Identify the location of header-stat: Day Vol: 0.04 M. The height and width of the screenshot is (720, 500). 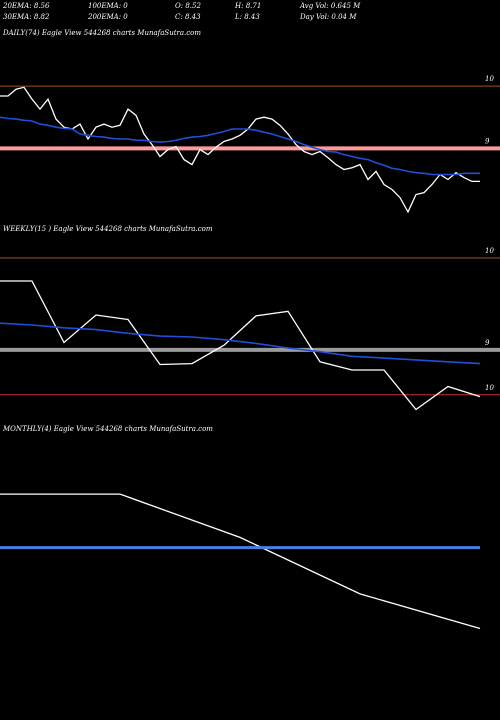
(328, 17).